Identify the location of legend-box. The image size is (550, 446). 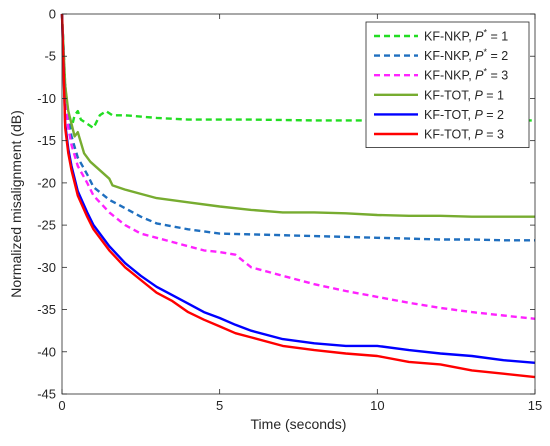
(447, 84).